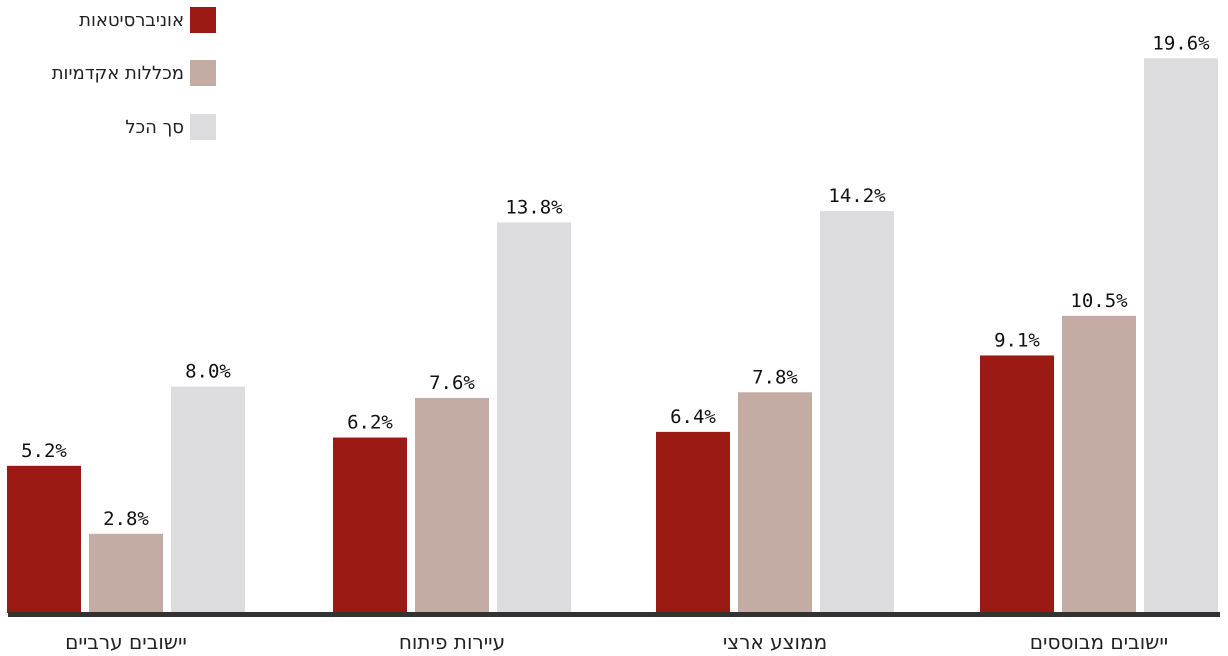 The image size is (1228, 656). I want to click on legend-label-universities: אוניברסיטאות, so click(131, 20).